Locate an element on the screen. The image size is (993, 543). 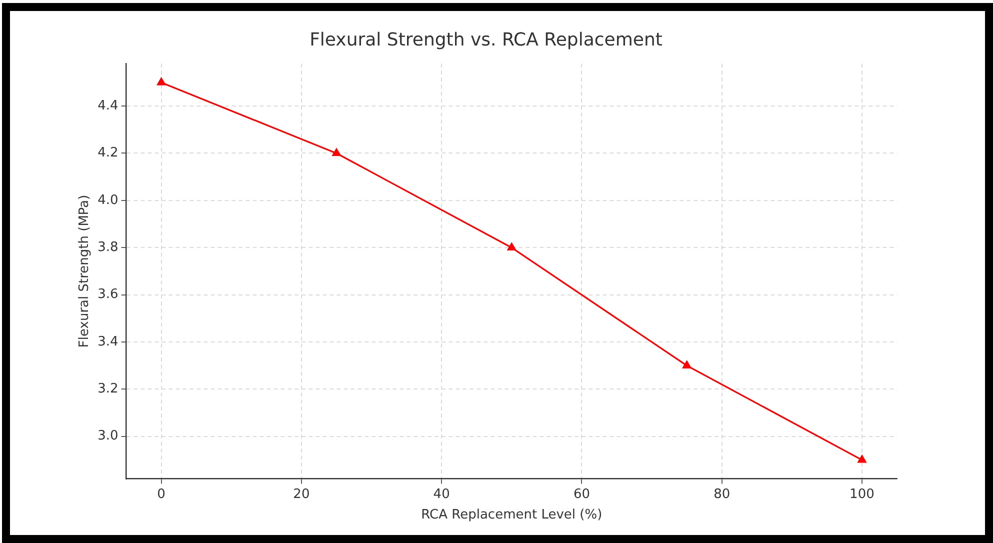
x-tick-label: 40 is located at coordinates (441, 494).